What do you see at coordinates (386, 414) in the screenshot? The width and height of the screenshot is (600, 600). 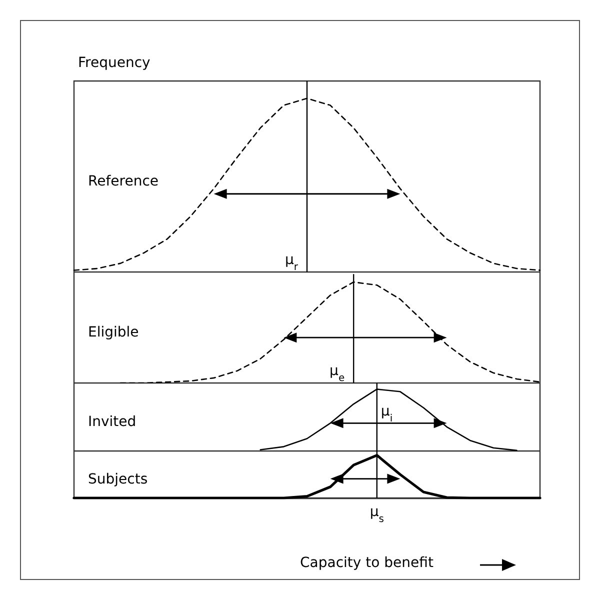 I see `annotation: μ$_{i}$` at bounding box center [386, 414].